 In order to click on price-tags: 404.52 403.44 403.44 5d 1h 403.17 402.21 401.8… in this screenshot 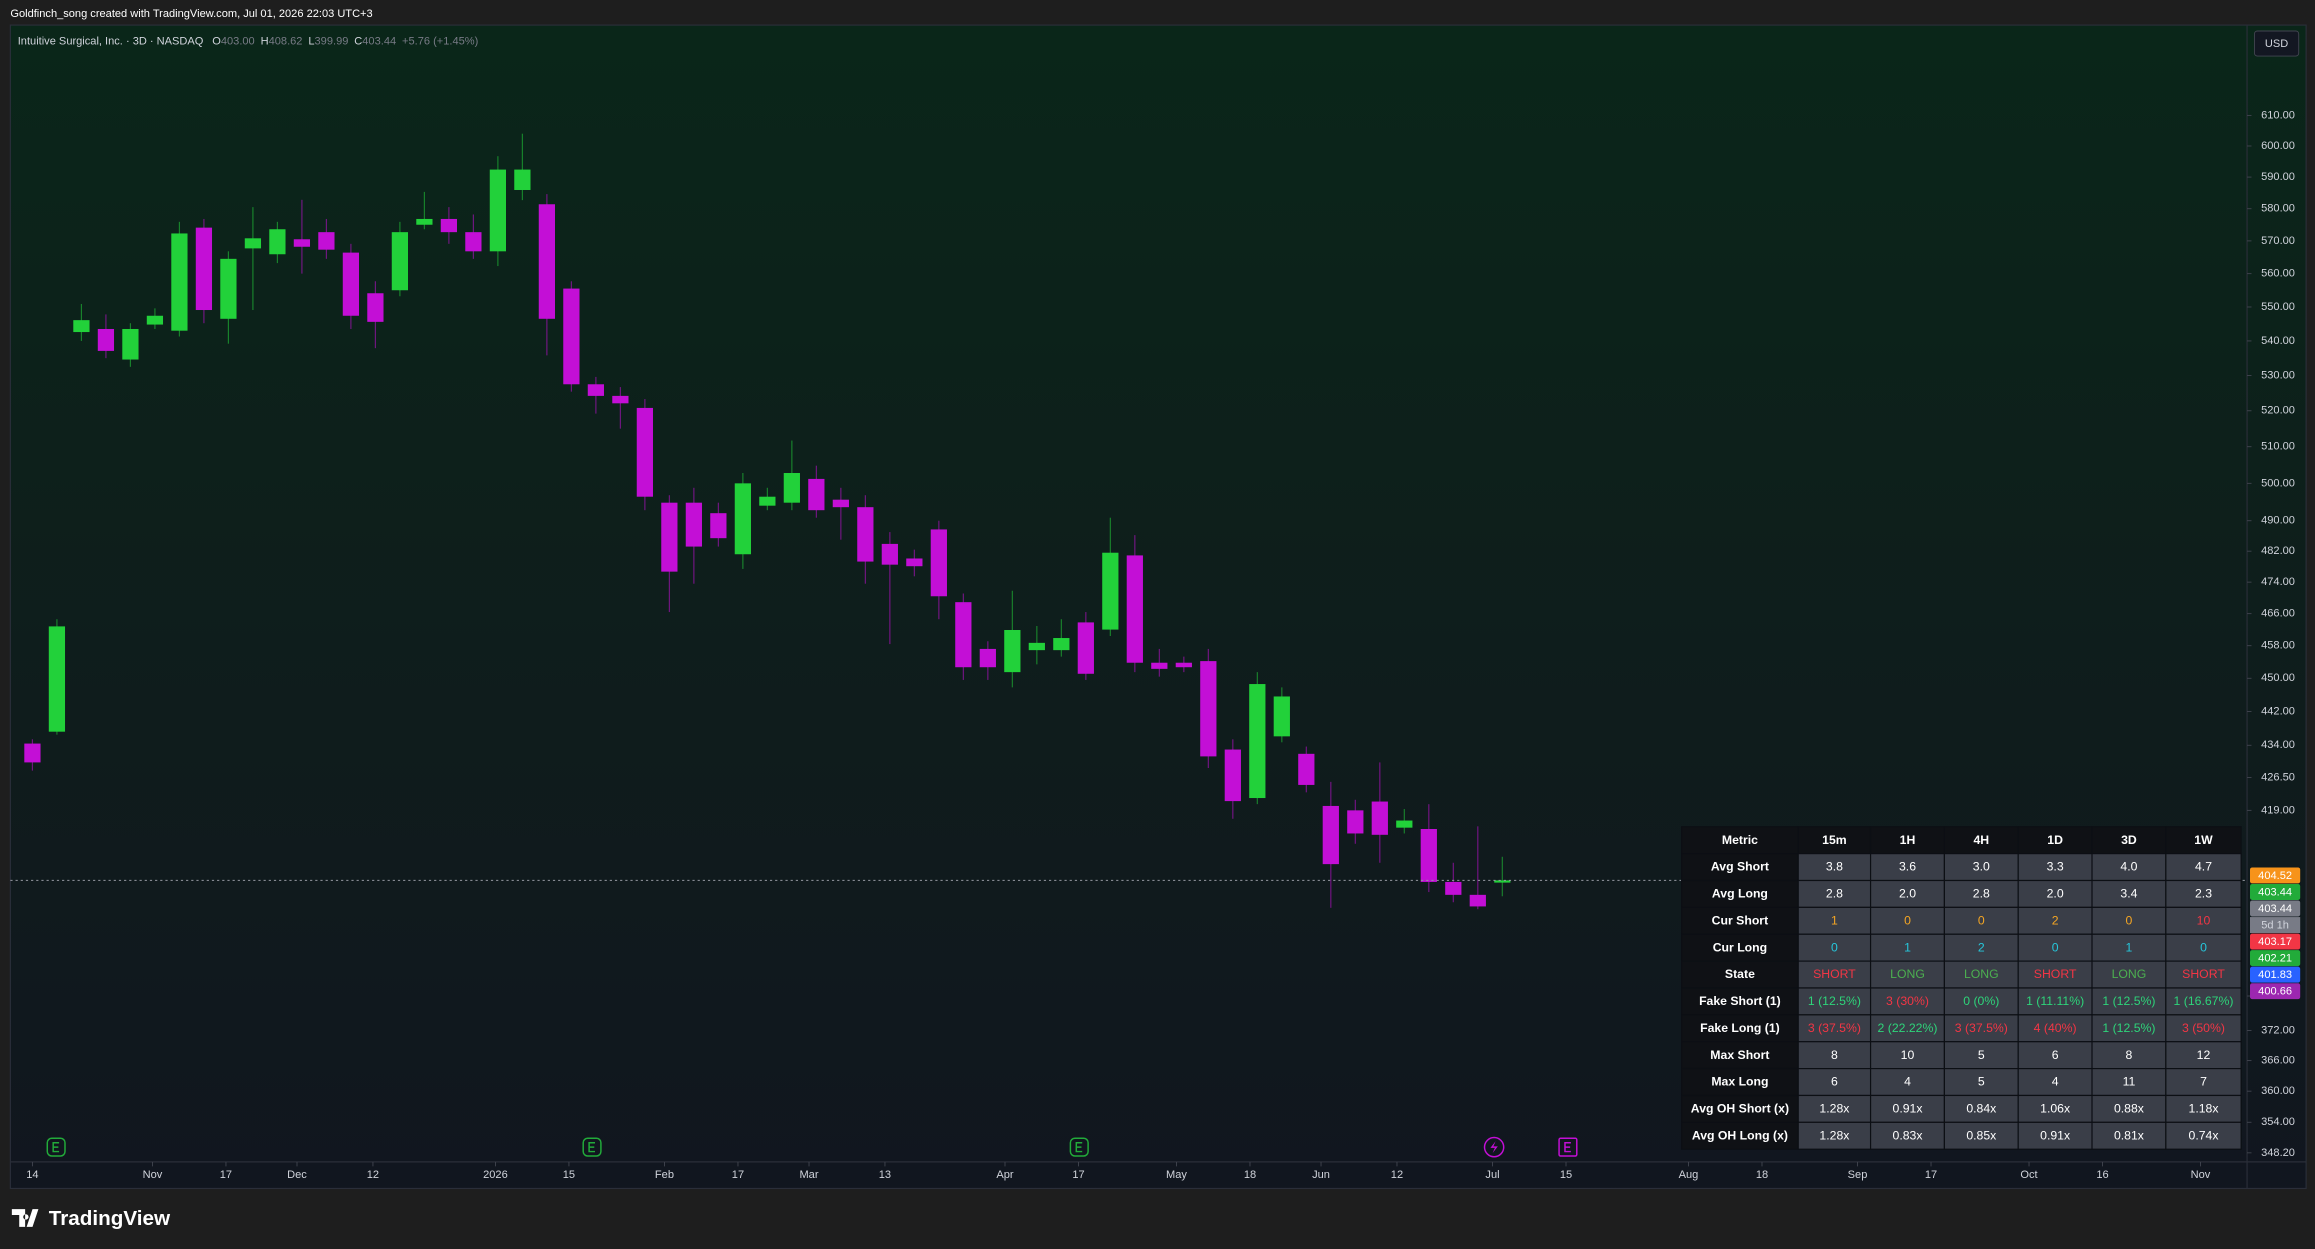, I will do `click(2275, 933)`.